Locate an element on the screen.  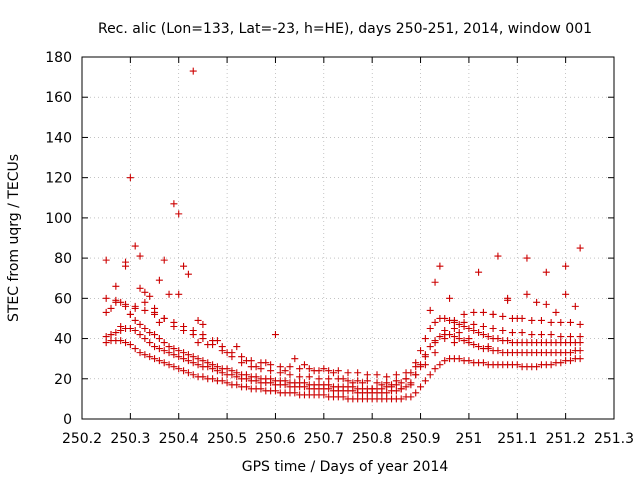
y-tick-label: 160 is located at coordinates (58, 98).